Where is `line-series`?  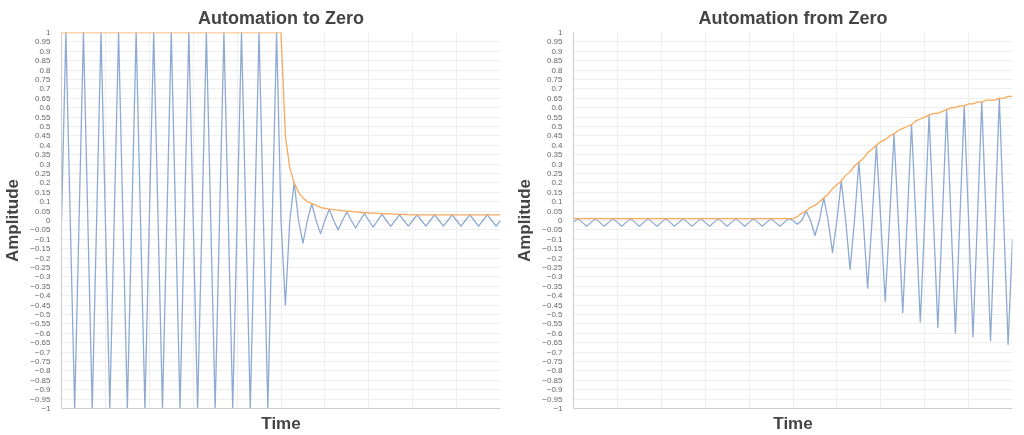 line-series is located at coordinates (793, 157).